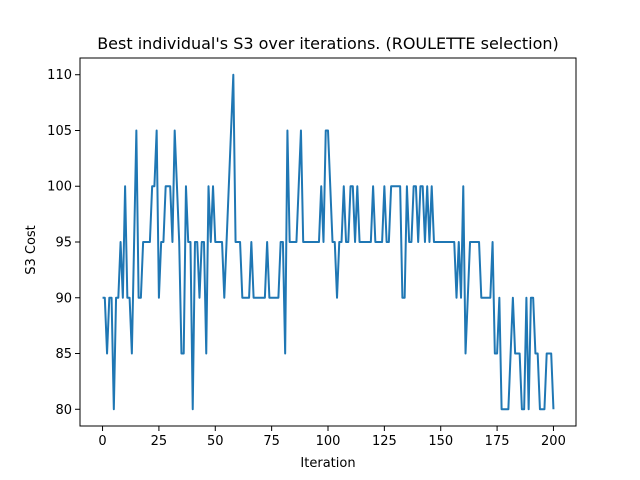 This screenshot has height=480, width=640. Describe the element at coordinates (59, 75) in the screenshot. I see `y-tick-label: 110` at that location.